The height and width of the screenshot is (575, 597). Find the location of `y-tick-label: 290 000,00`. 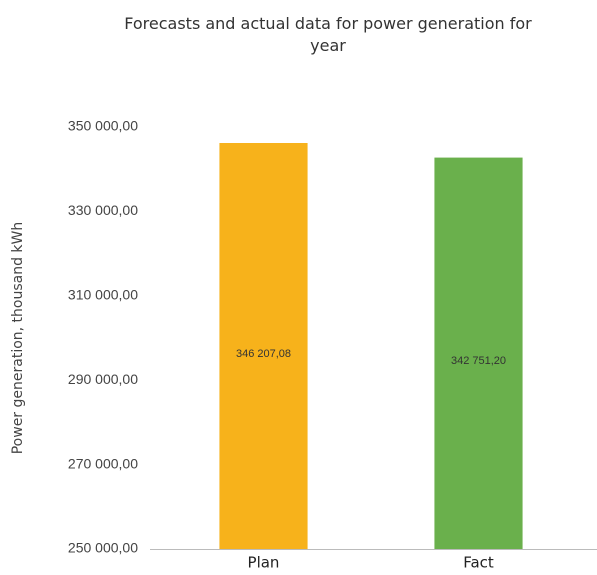

y-tick-label: 290 000,00 is located at coordinates (103, 379).